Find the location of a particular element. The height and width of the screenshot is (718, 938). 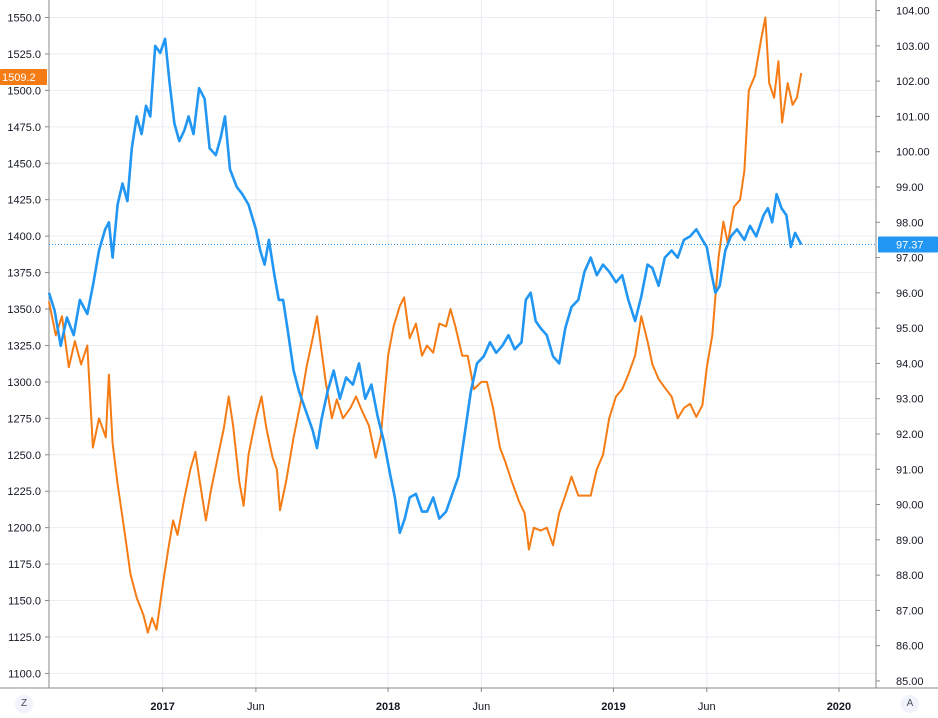

last-value-badge-right is located at coordinates (908, 244).